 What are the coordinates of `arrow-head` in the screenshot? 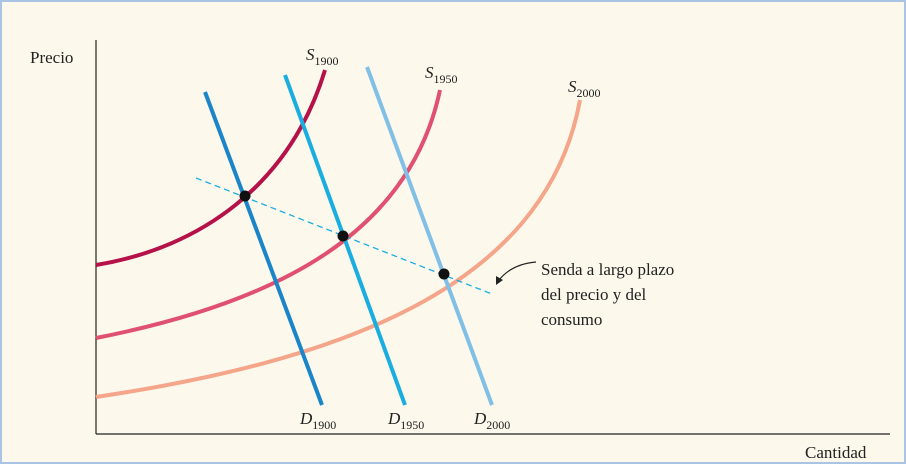 It's located at (499, 280).